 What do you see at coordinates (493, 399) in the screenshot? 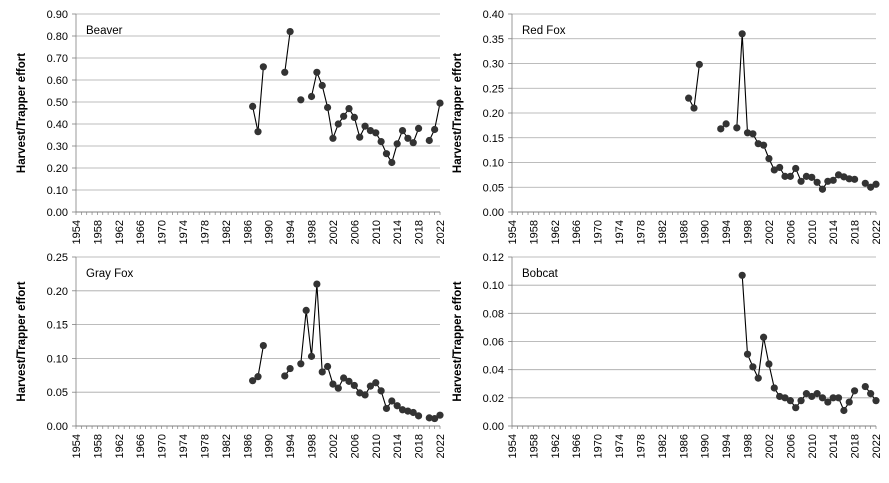
I see `y-tick-label: 0.02` at bounding box center [493, 399].